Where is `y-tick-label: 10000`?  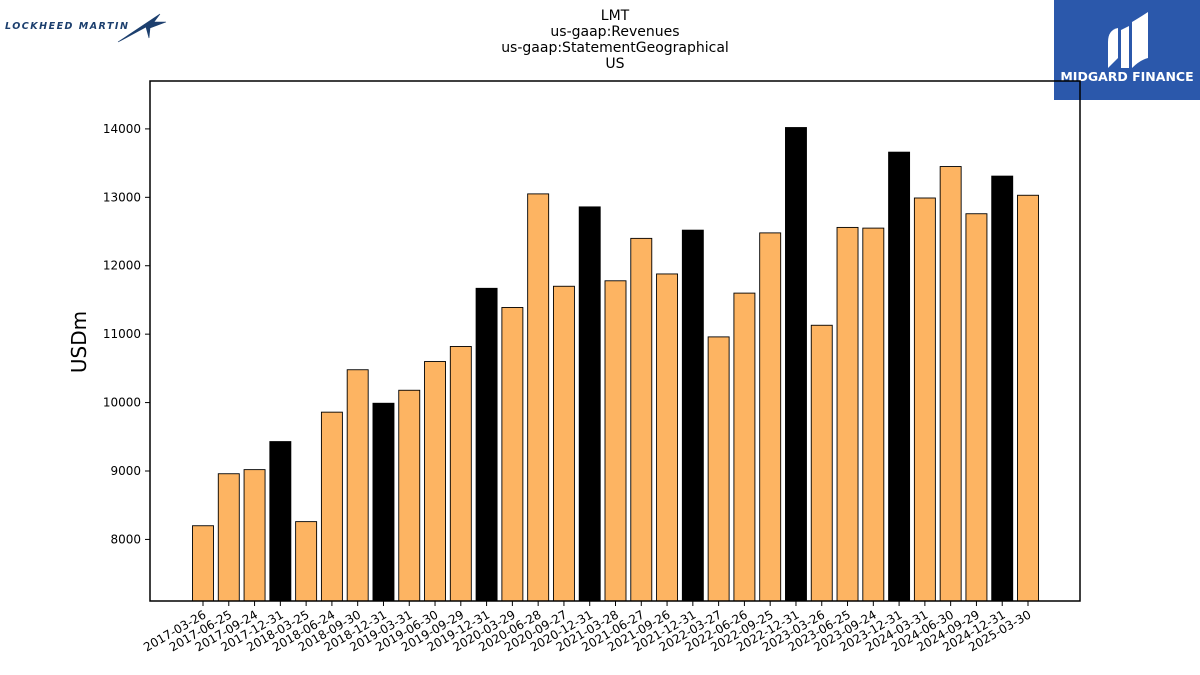 y-tick-label: 10000 is located at coordinates (122, 403).